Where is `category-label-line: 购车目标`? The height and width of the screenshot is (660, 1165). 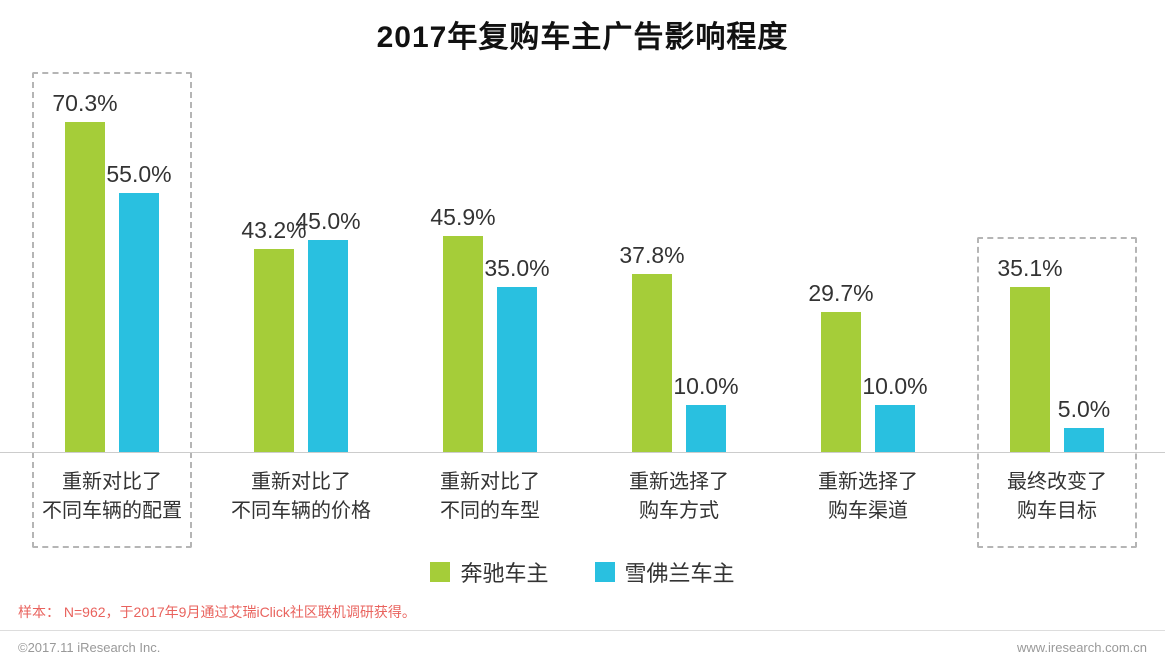
category-label-line: 购车目标 is located at coordinates (1057, 511).